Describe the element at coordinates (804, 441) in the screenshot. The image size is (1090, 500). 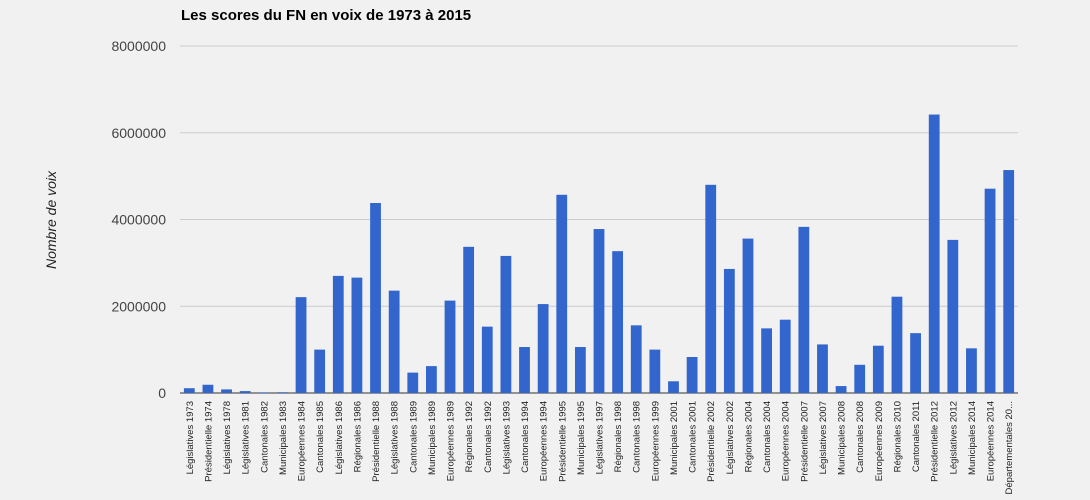
I see `x-tick-label: Présidentielle 2007` at that location.